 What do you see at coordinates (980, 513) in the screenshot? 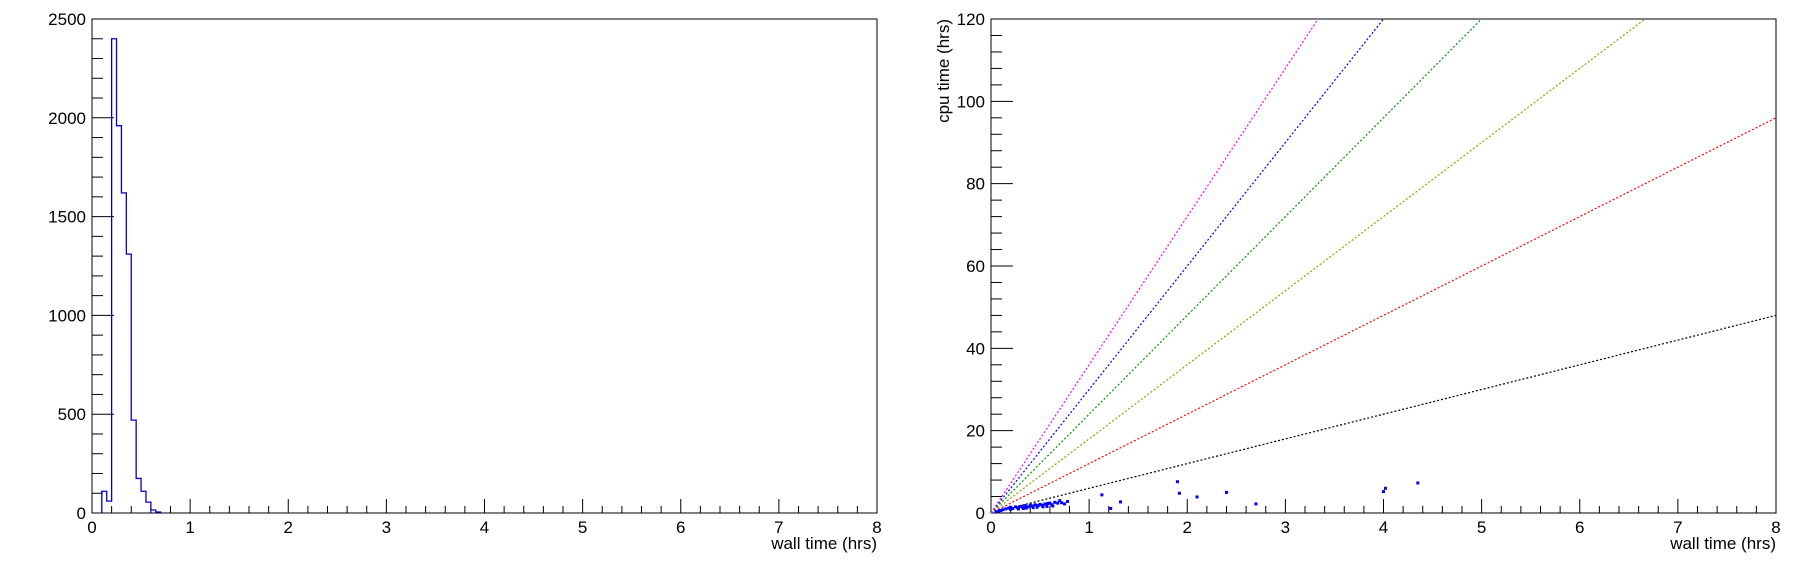
I see `scatter-y-tick-label: 0` at bounding box center [980, 513].